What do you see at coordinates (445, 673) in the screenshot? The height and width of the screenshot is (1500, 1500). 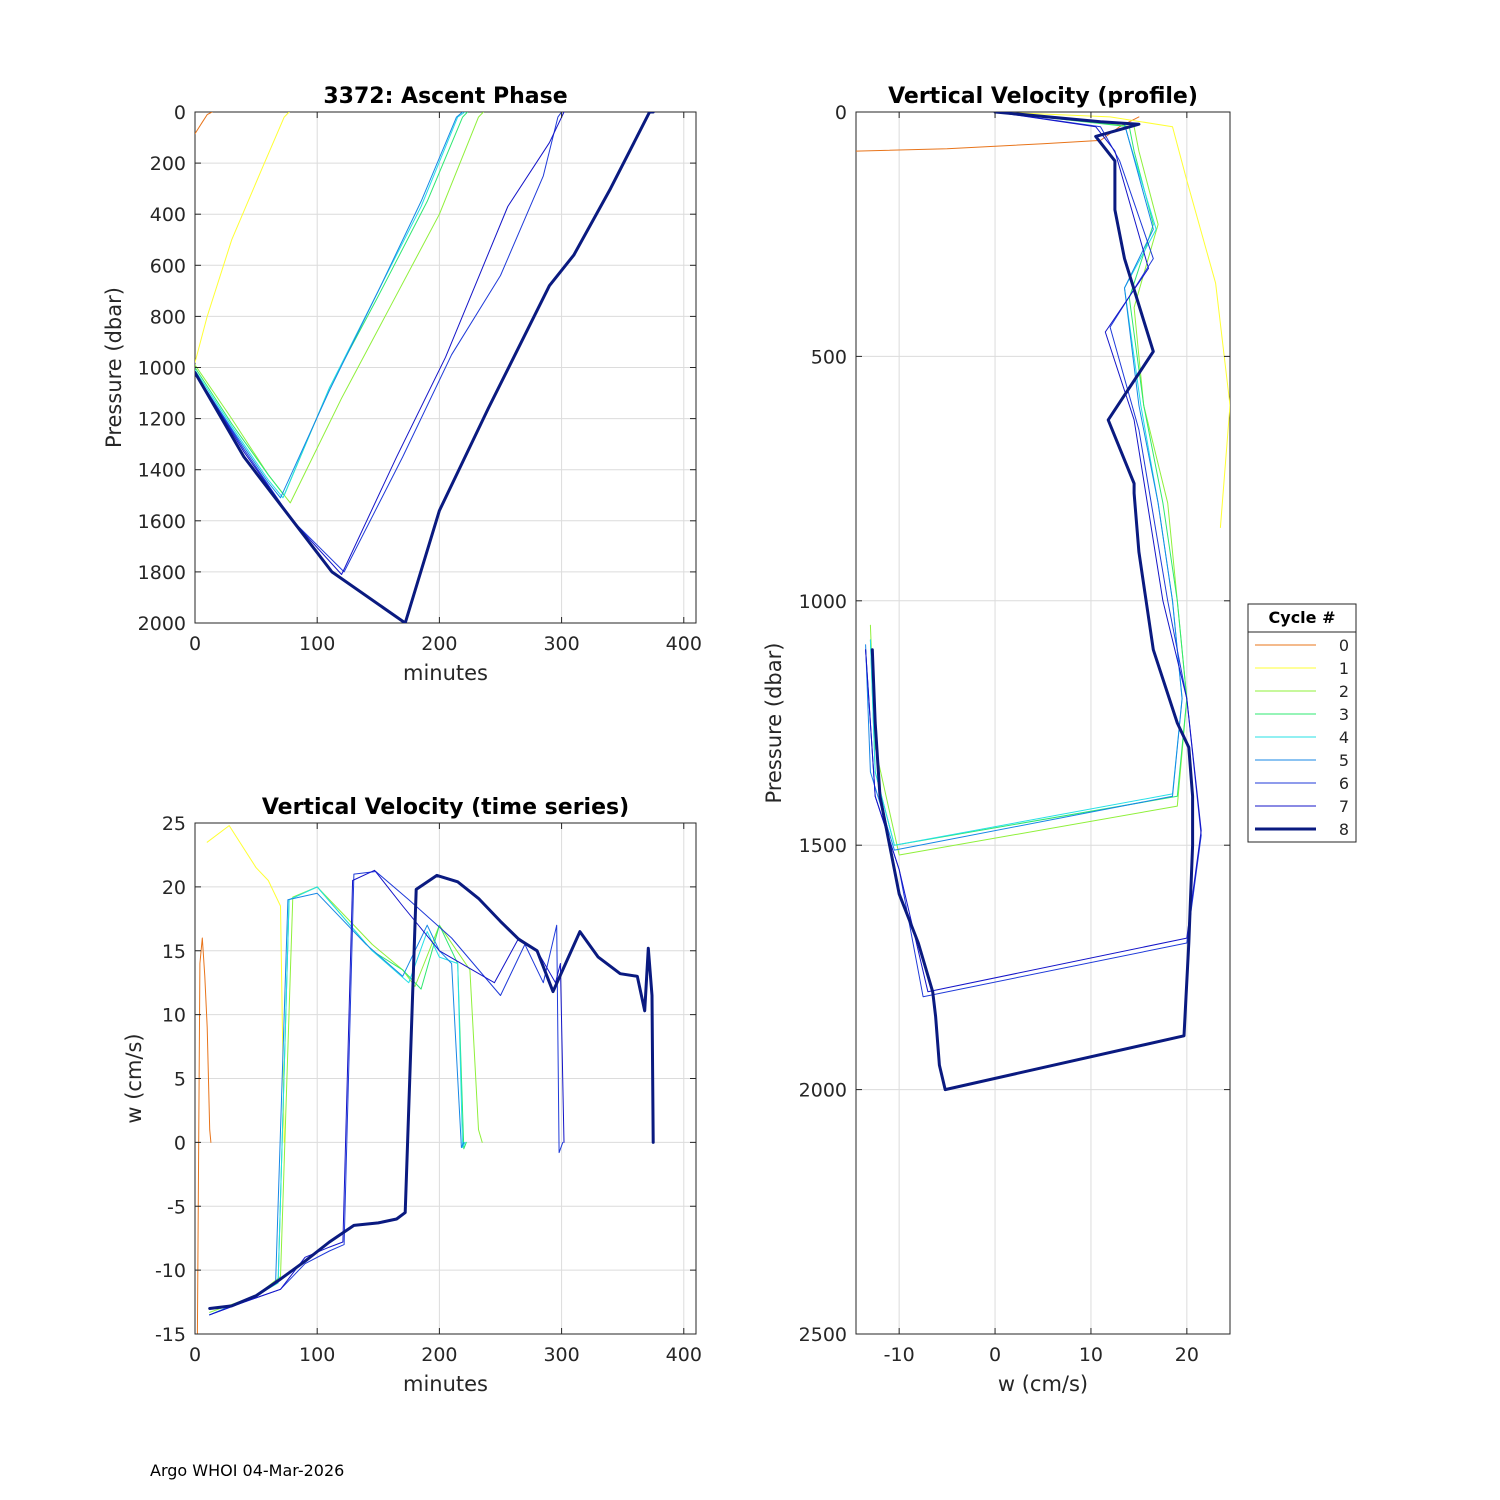 I see `ascent-xlabel: minutes` at bounding box center [445, 673].